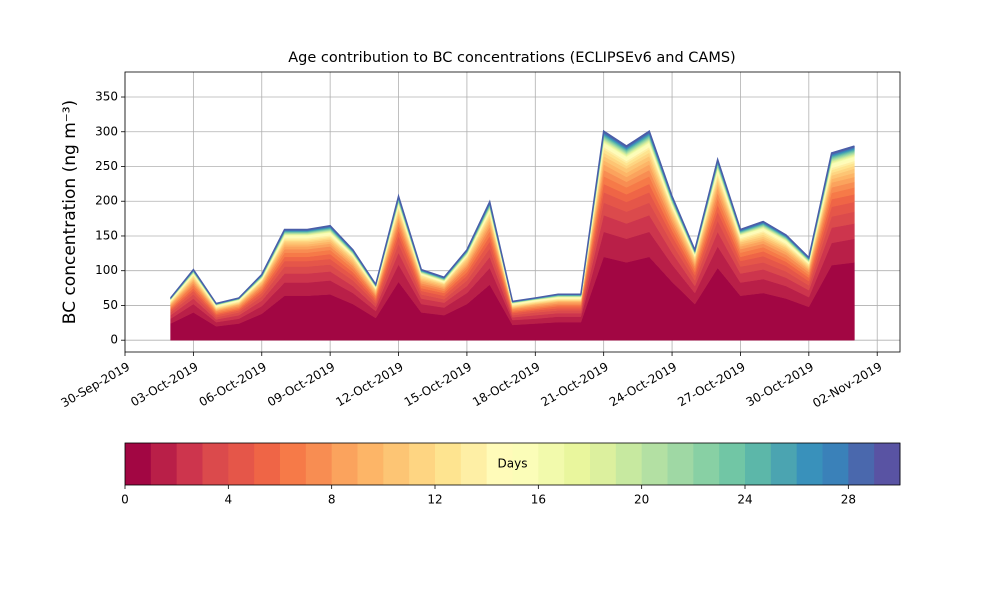 Image resolution: width=1000 pixels, height=600 pixels. What do you see at coordinates (106, 97) in the screenshot?
I see `y-tick-label: 350` at bounding box center [106, 97].